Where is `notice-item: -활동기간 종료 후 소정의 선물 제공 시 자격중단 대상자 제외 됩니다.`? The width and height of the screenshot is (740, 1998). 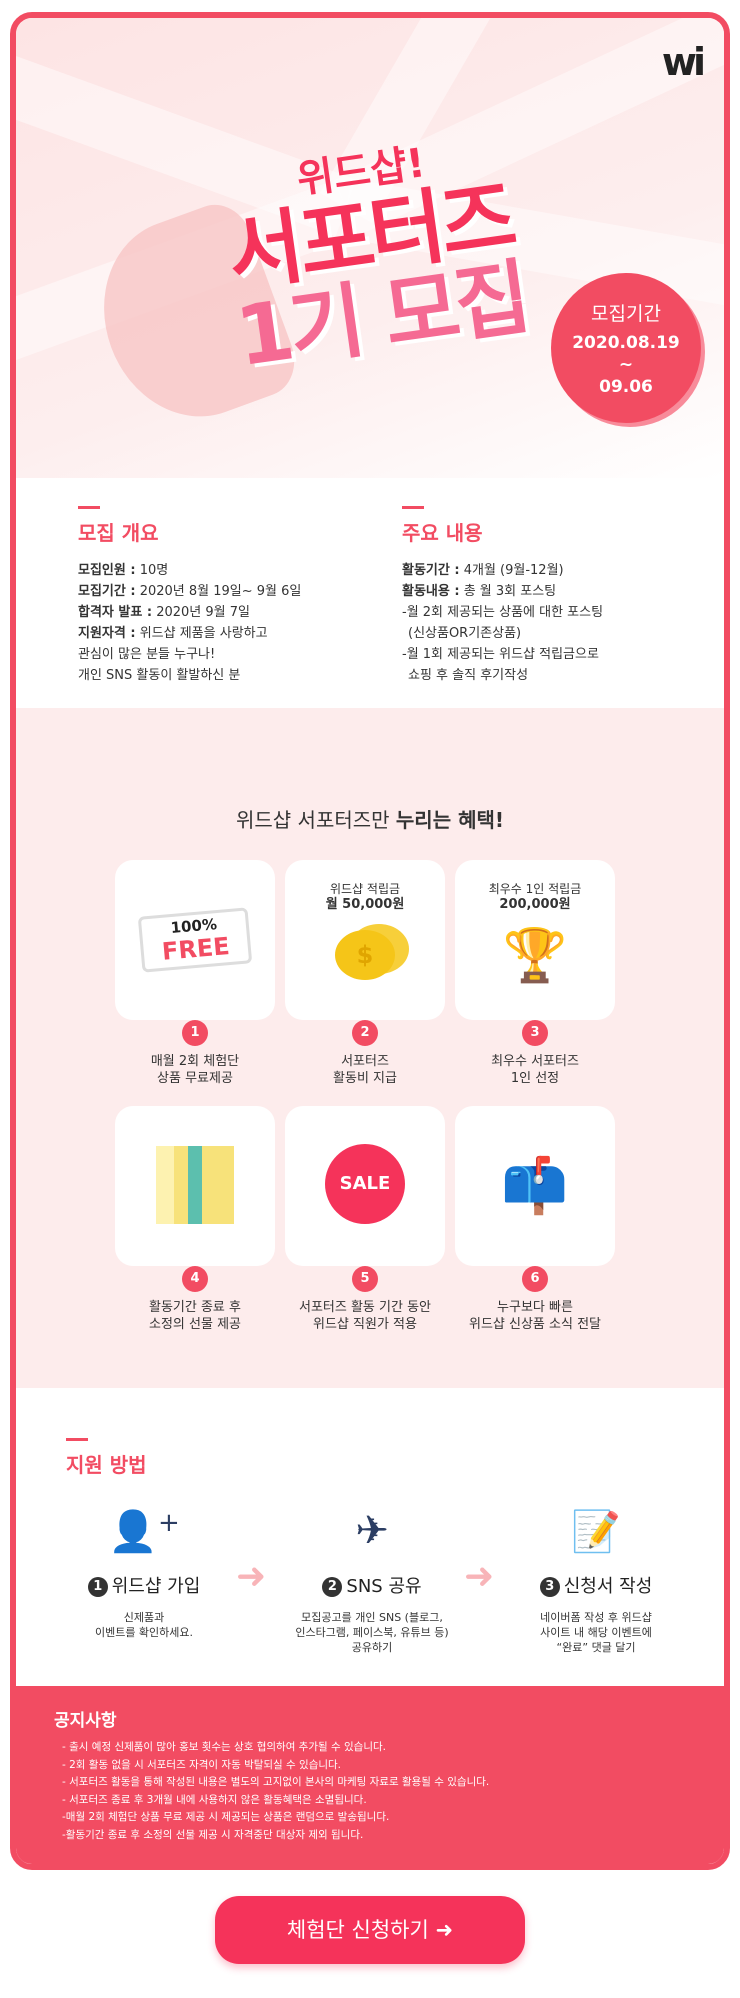 notice-item: -활동기간 종료 후 소정의 선물 제공 시 자격중단 대상자 제외 됩니다. is located at coordinates (213, 1834).